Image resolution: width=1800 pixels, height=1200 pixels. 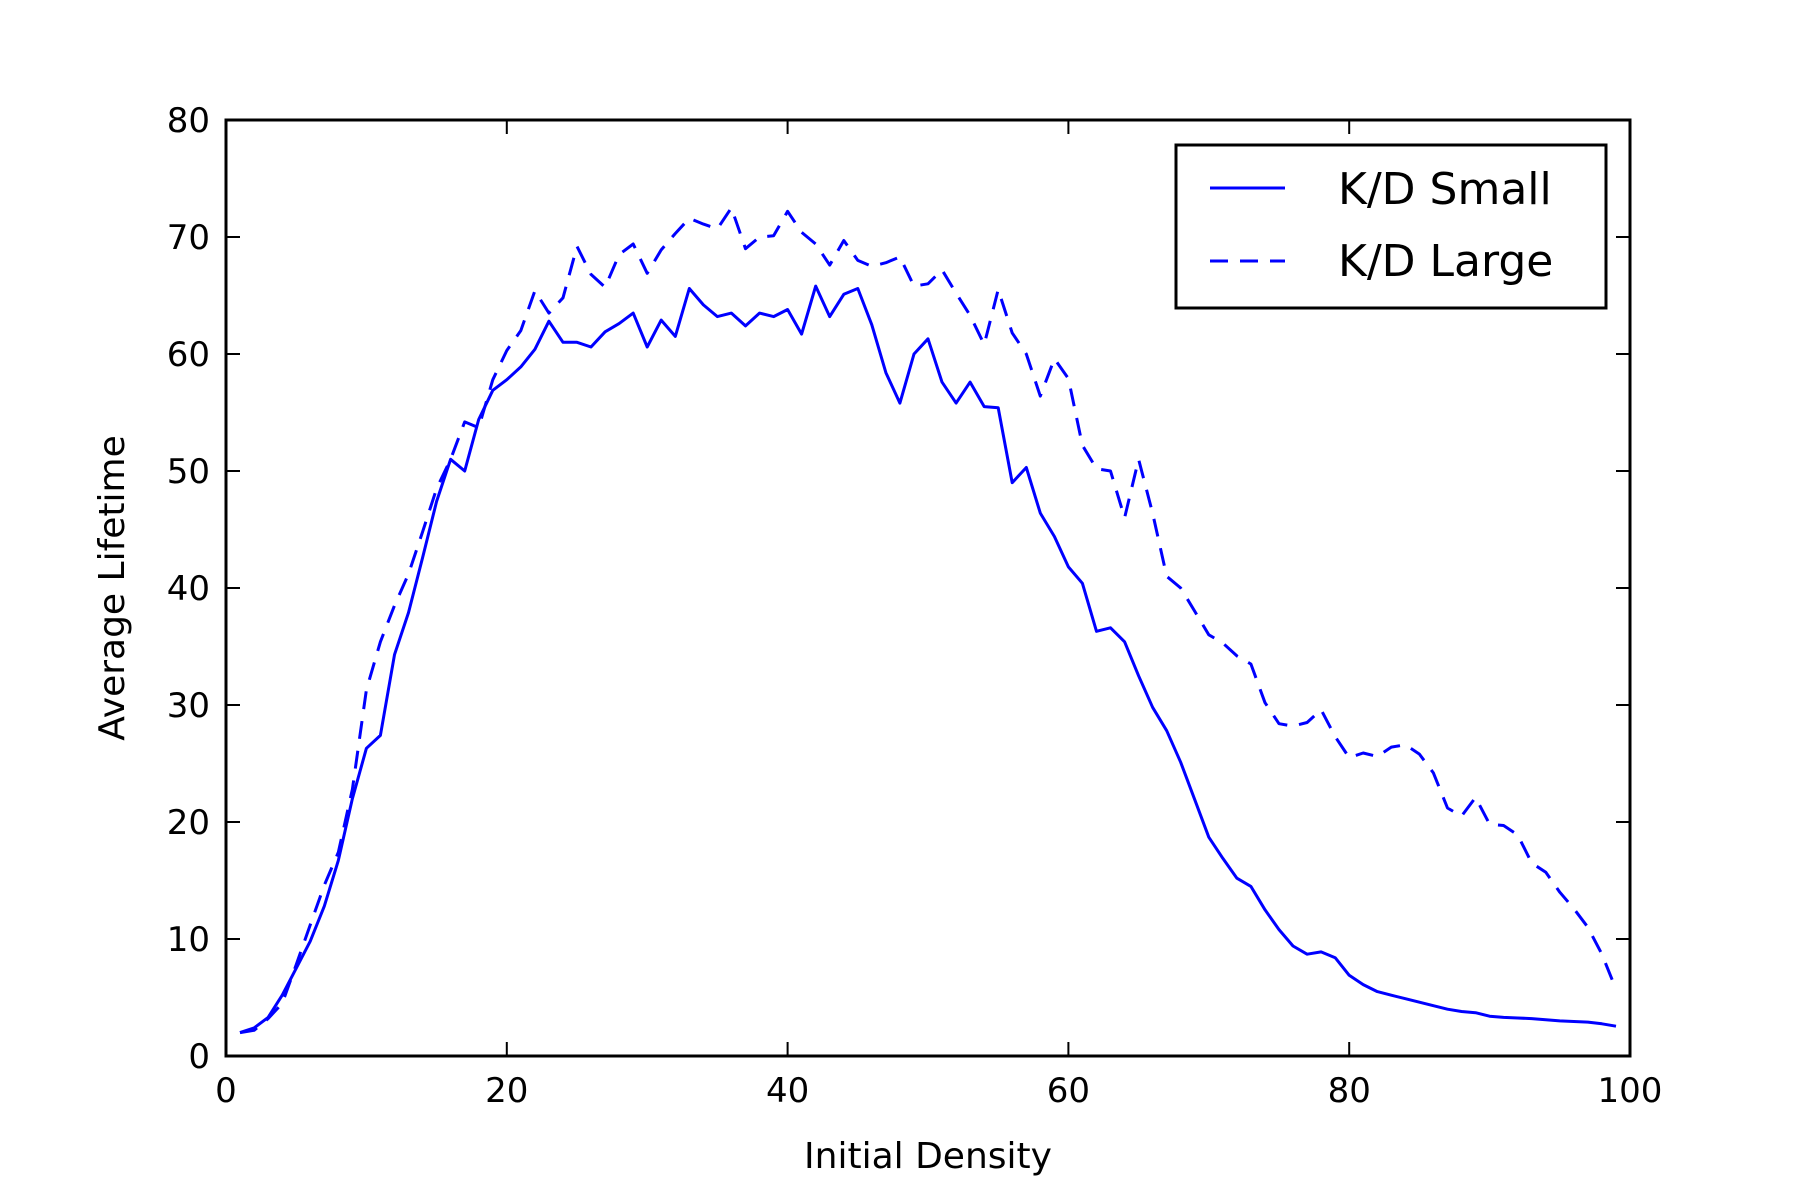 What do you see at coordinates (188, 940) in the screenshot?
I see `y-tick-label: 10` at bounding box center [188, 940].